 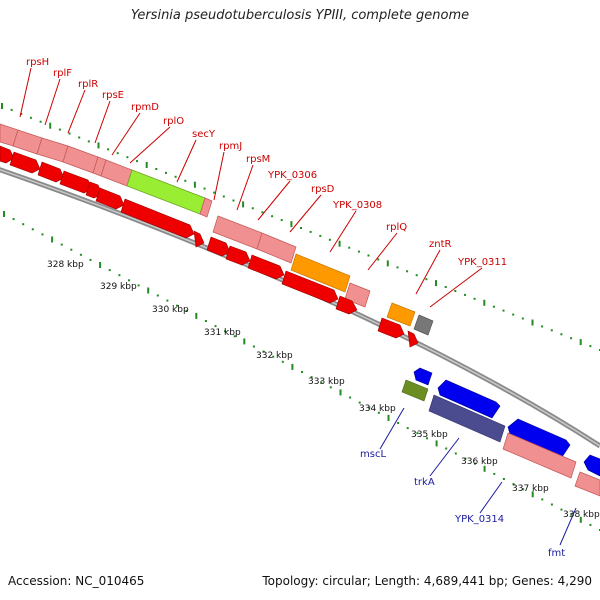 I want to click on gene-label: rpsE, so click(x=113, y=95).